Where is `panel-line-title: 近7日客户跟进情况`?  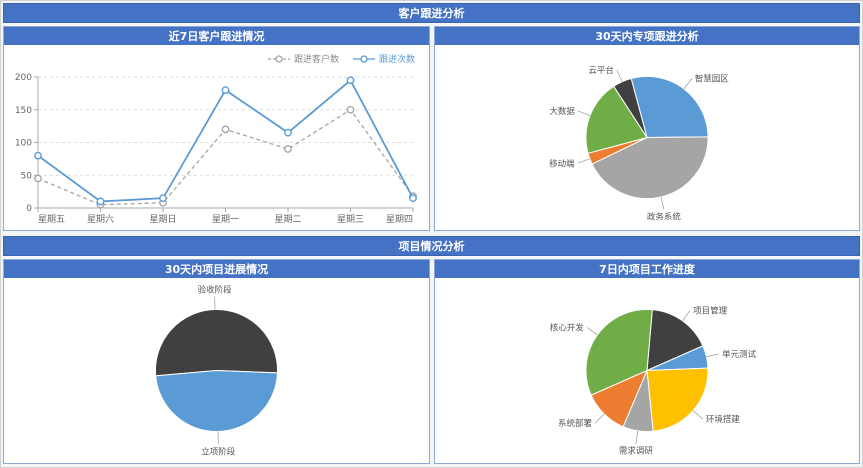
panel-line-title: 近7日客户跟进情况 is located at coordinates (216, 36).